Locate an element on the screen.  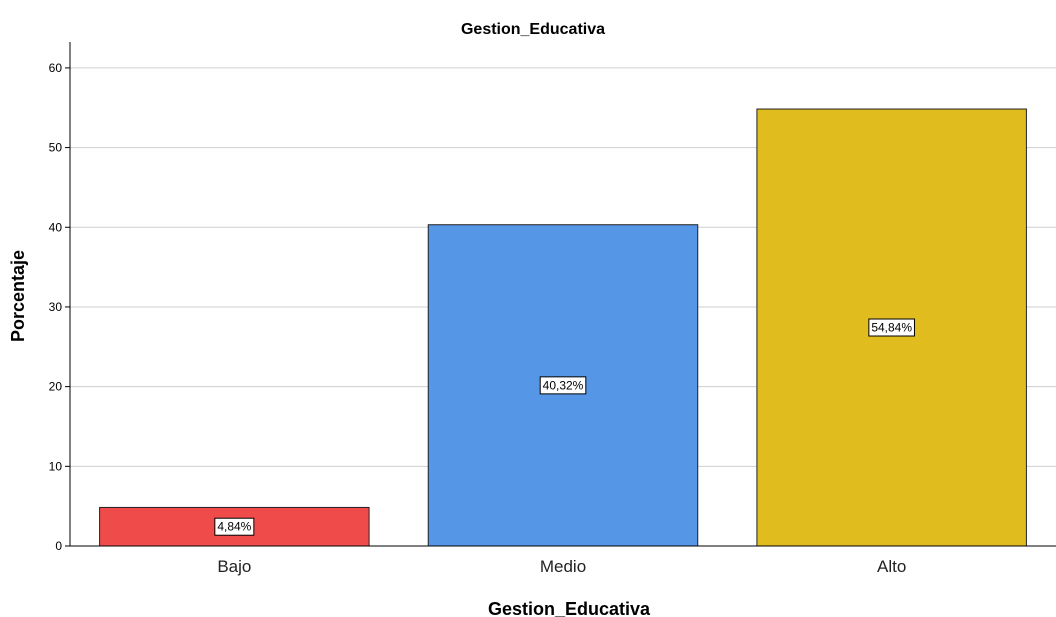
y-tick-label: 10 is located at coordinates (56, 466).